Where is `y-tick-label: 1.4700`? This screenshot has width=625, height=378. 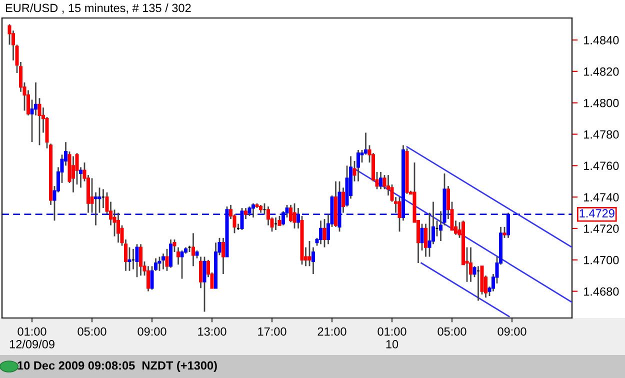 y-tick-label: 1.4700 is located at coordinates (601, 260).